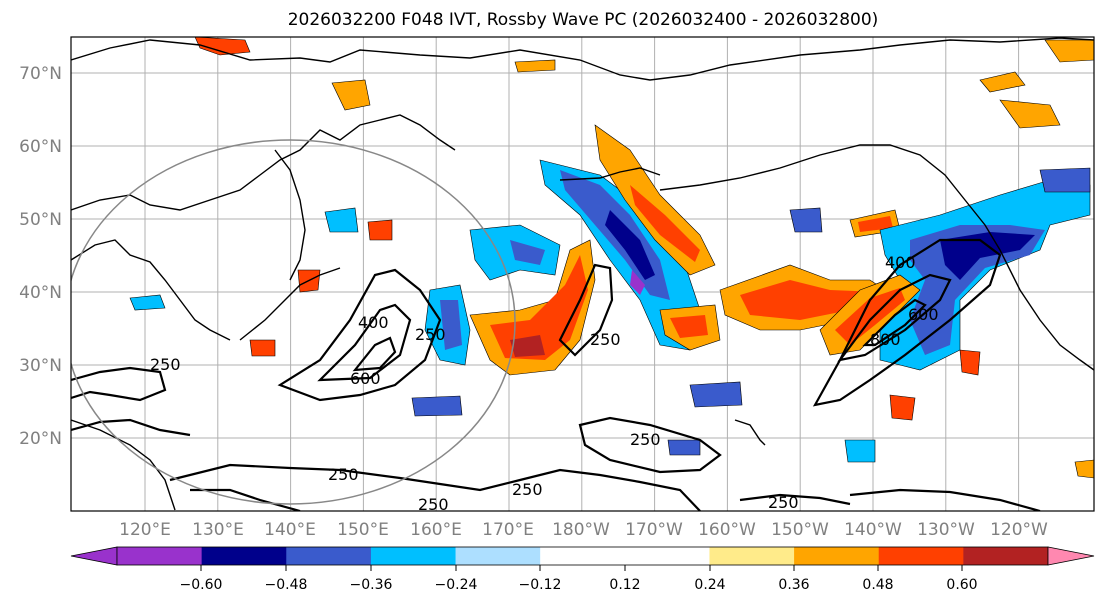  What do you see at coordinates (624, 585) in the screenshot?
I see `colorbar-tick-label: 0.12` at bounding box center [624, 585].